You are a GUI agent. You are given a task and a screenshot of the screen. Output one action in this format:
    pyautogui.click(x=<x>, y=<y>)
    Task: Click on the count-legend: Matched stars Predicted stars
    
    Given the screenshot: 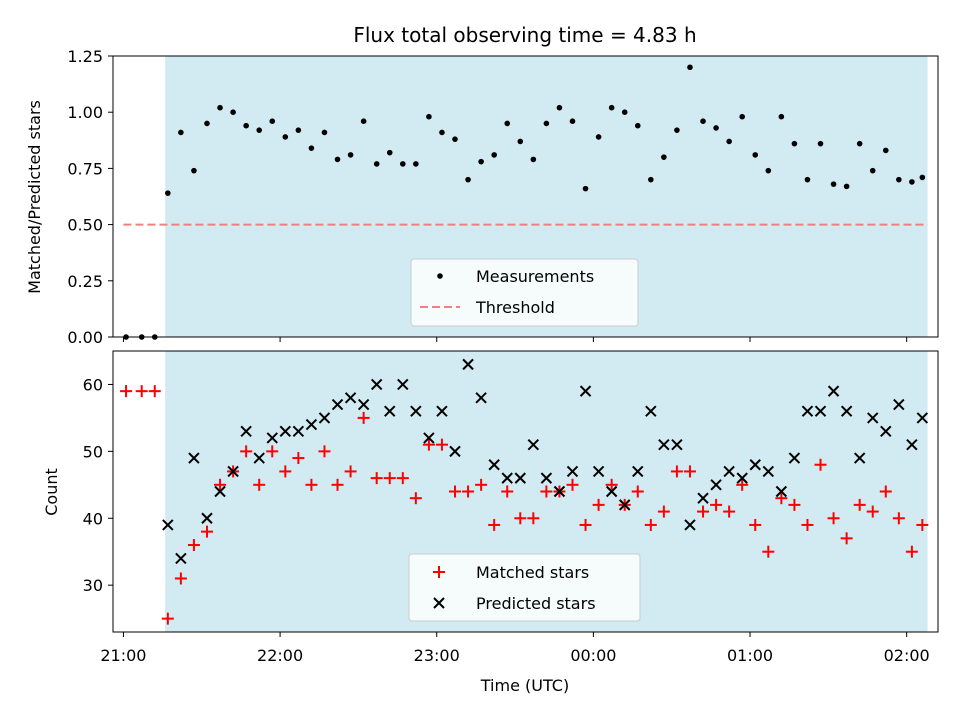 What is the action you would take?
    pyautogui.click(x=524, y=587)
    